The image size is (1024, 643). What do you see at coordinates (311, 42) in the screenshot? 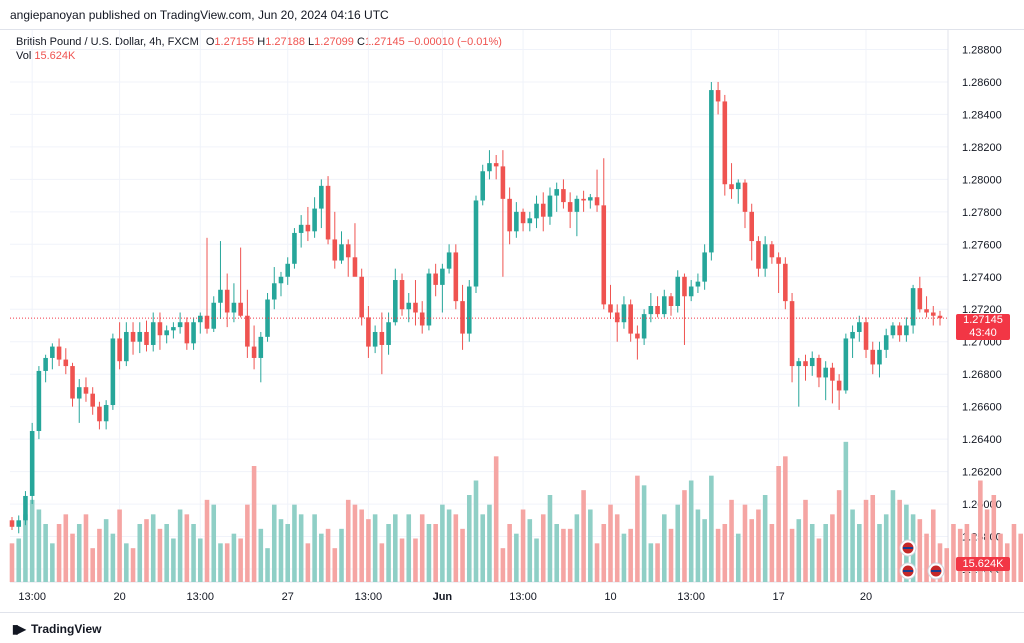
I see `low-label: L` at bounding box center [311, 42].